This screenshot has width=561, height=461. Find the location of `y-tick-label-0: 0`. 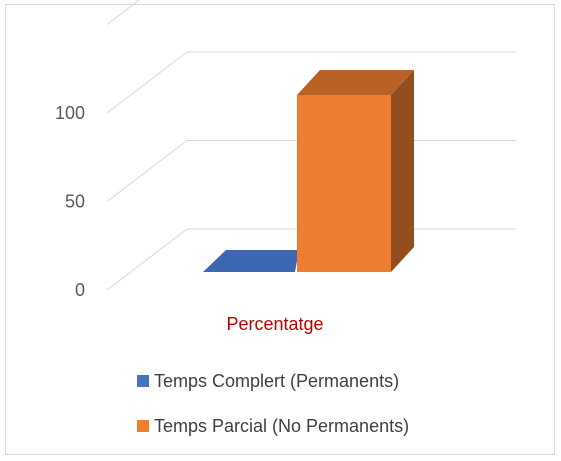

y-tick-label-0: 0 is located at coordinates (80, 290).